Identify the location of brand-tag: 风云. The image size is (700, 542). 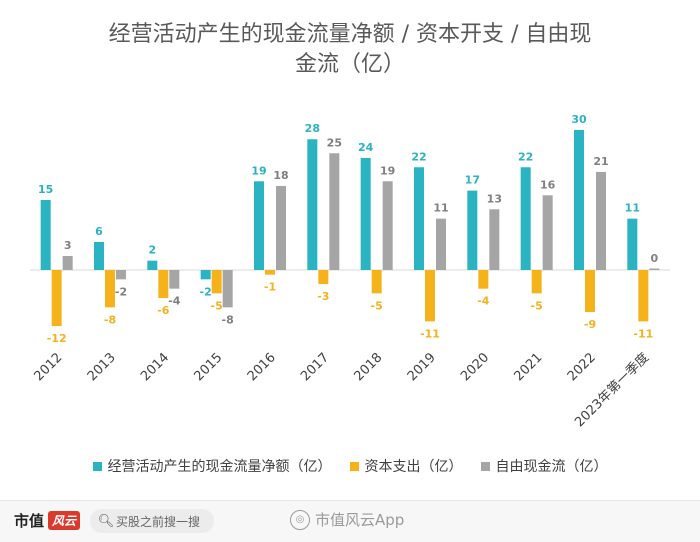
(64, 520).